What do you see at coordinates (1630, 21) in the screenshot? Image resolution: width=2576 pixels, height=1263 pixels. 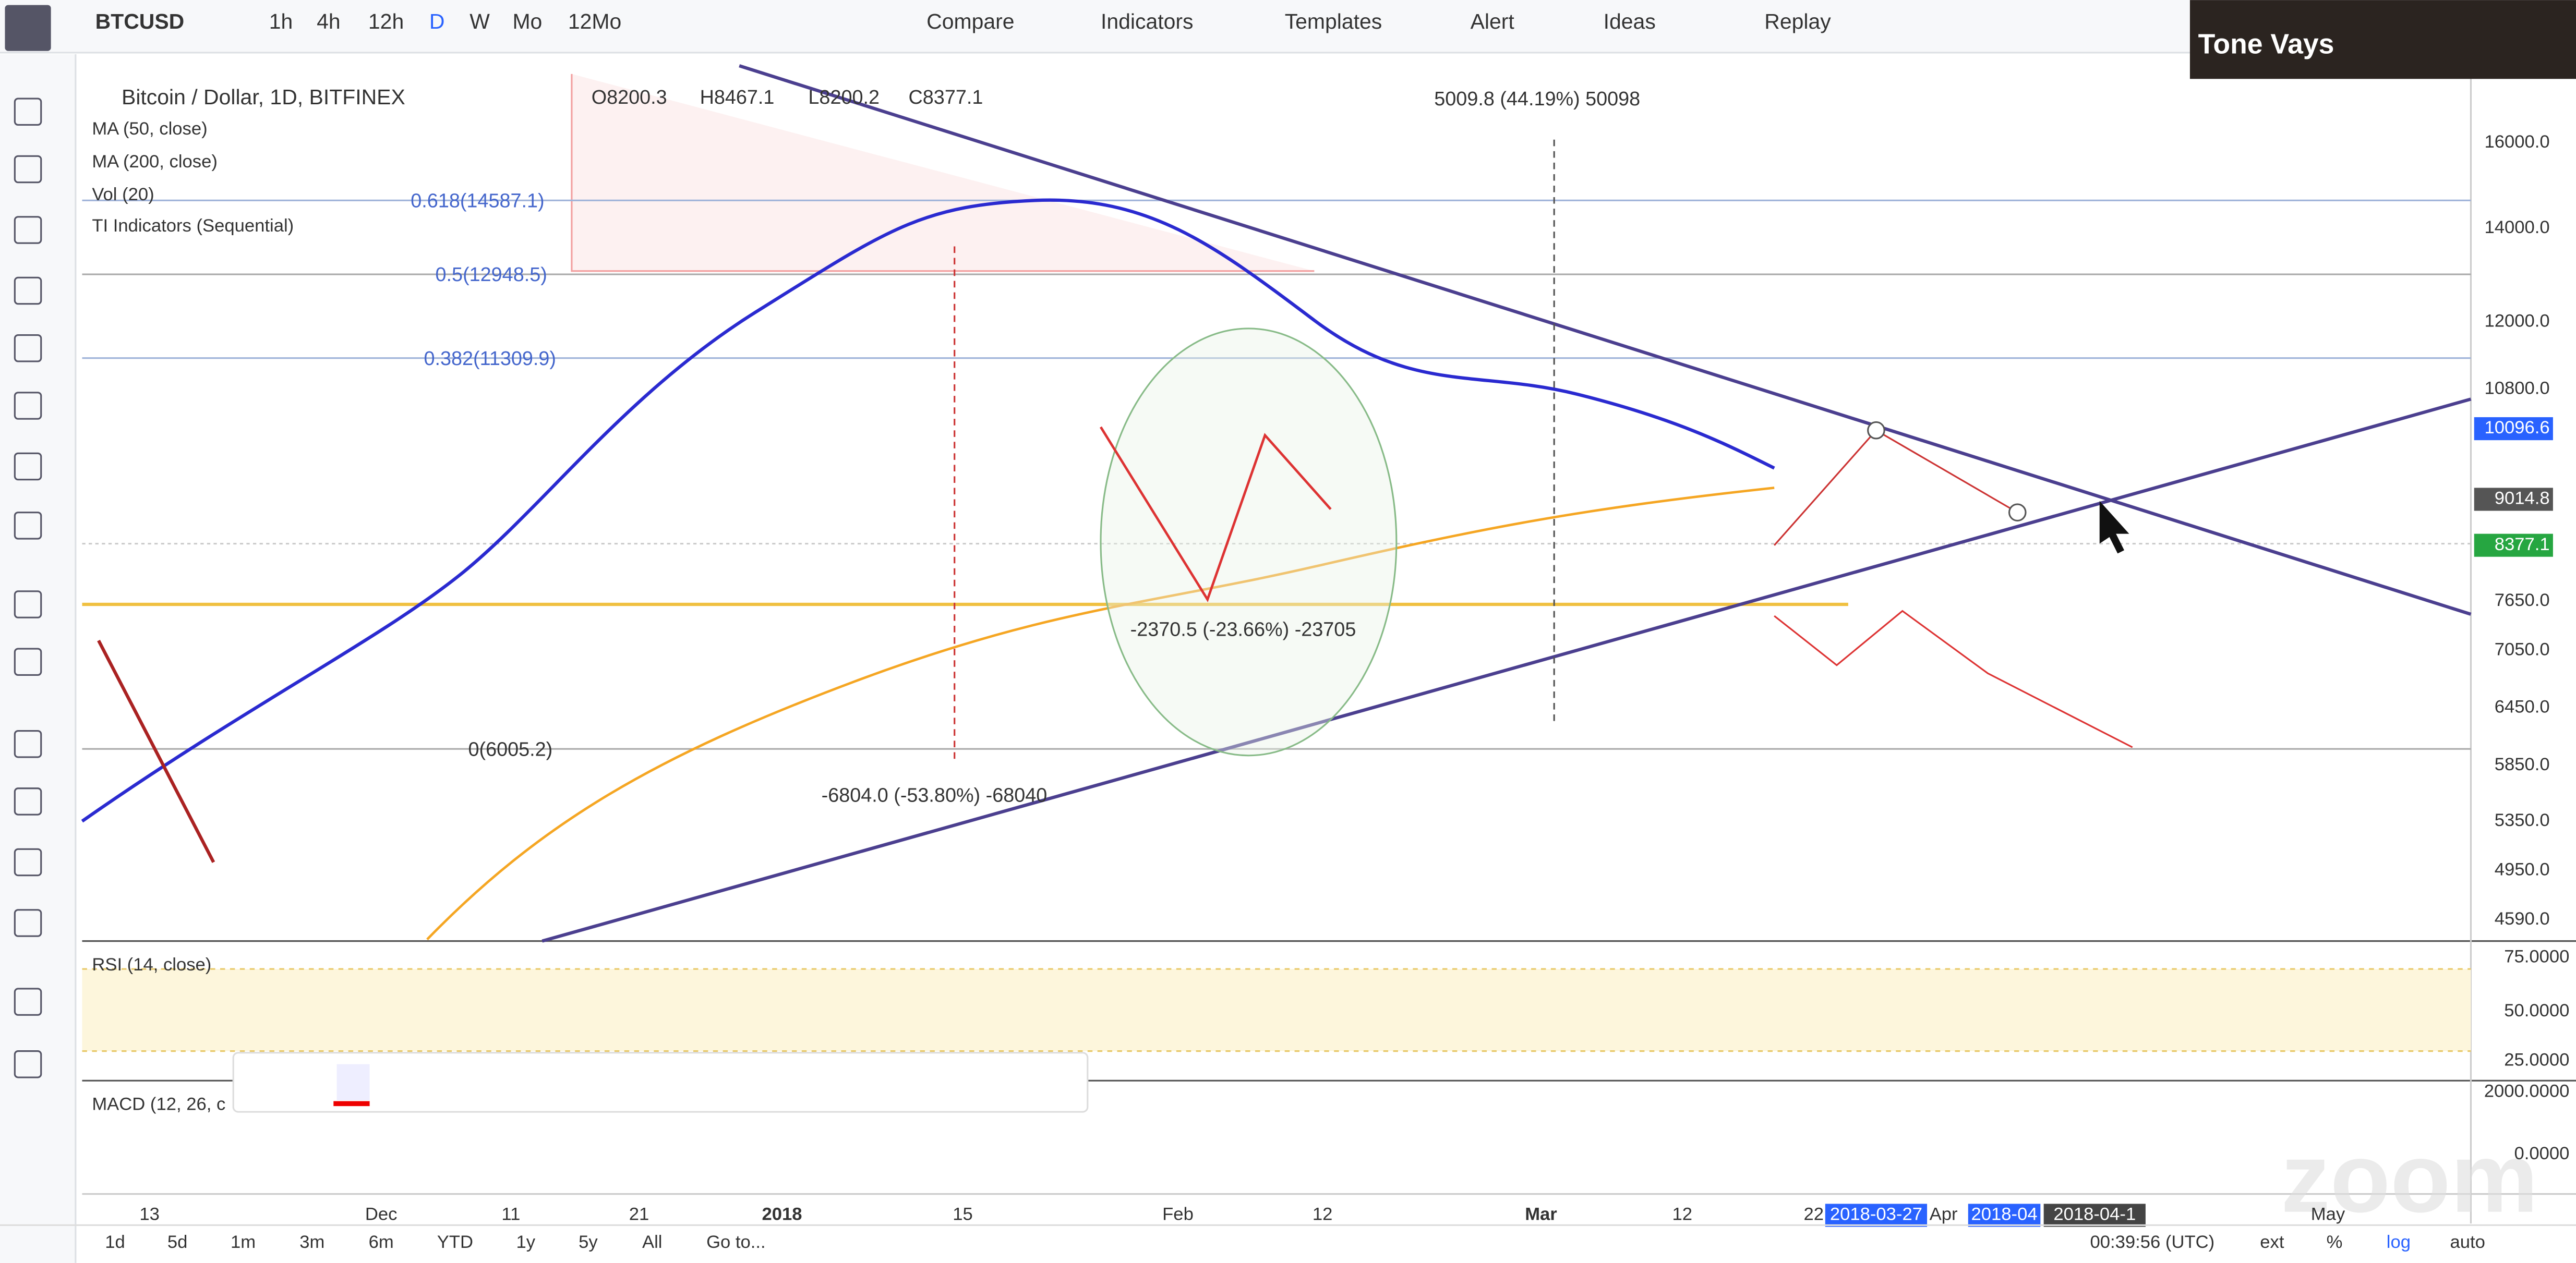 I see `toolbar-button: Ideas` at bounding box center [1630, 21].